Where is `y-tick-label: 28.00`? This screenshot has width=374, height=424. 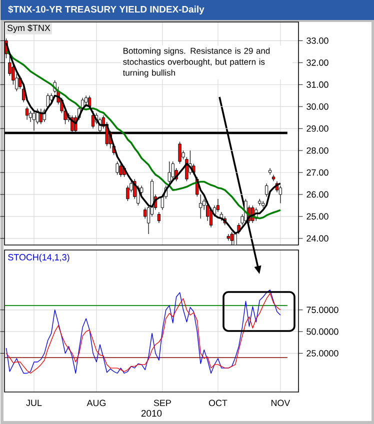
y-tick-label: 28.00 is located at coordinates (317, 150).